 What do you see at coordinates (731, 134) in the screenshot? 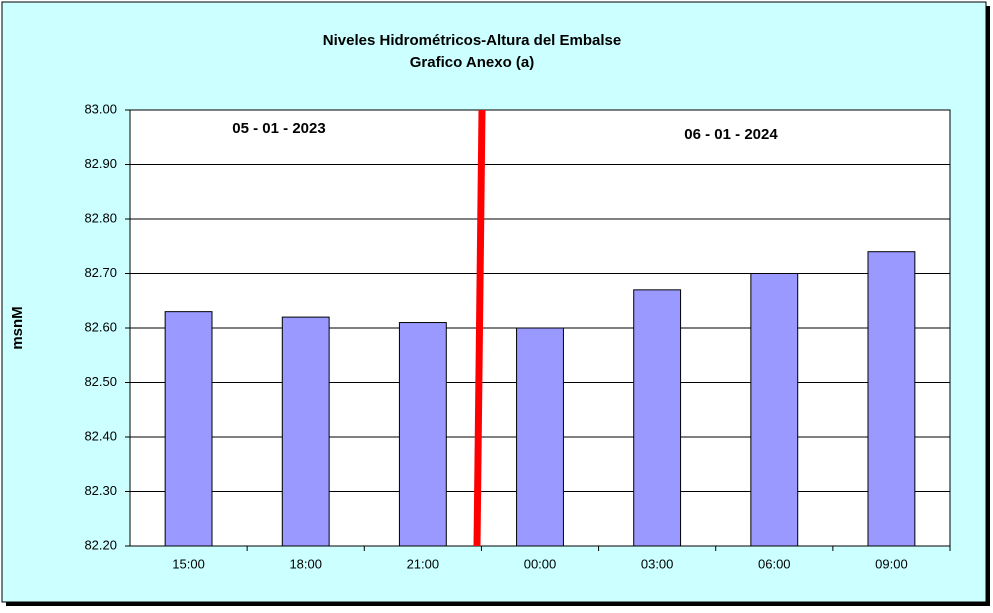
I see `annotation: 06 - 01 - 2024` at bounding box center [731, 134].